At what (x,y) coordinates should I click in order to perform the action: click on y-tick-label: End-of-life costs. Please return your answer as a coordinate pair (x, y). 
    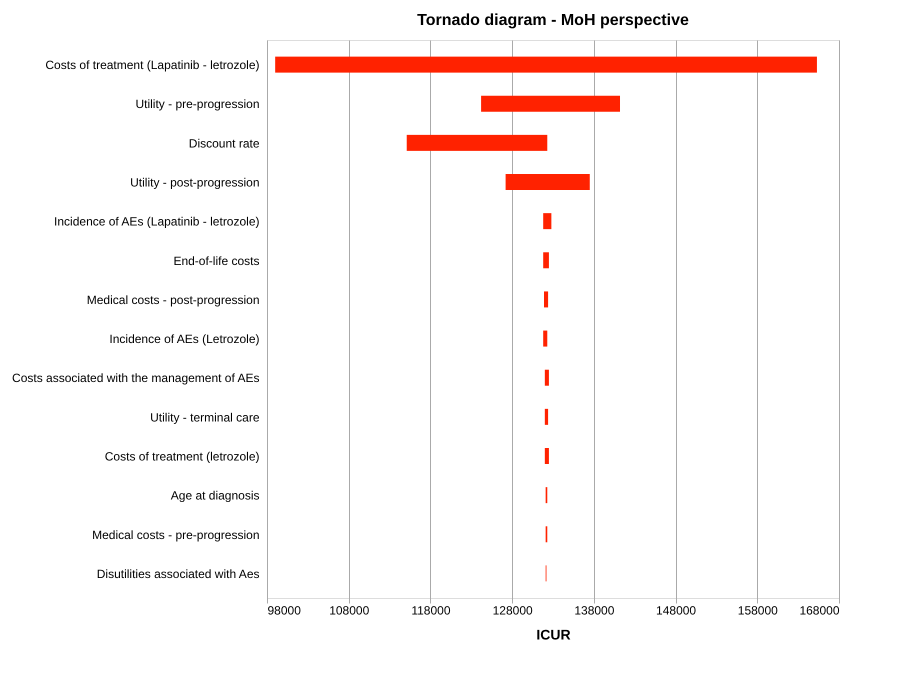
    Looking at the image, I should click on (216, 261).